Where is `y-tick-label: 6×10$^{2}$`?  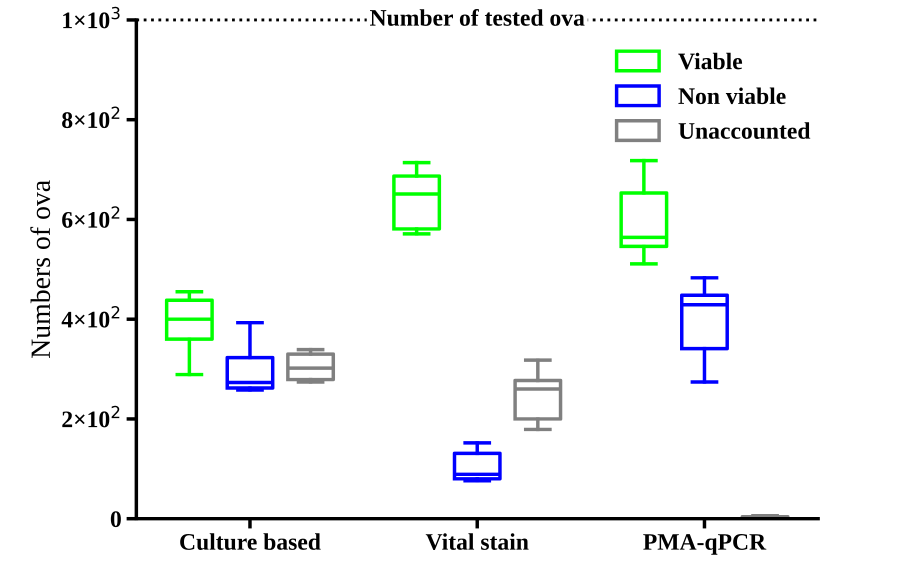 y-tick-label: 6×10$^{2}$ is located at coordinates (91, 217).